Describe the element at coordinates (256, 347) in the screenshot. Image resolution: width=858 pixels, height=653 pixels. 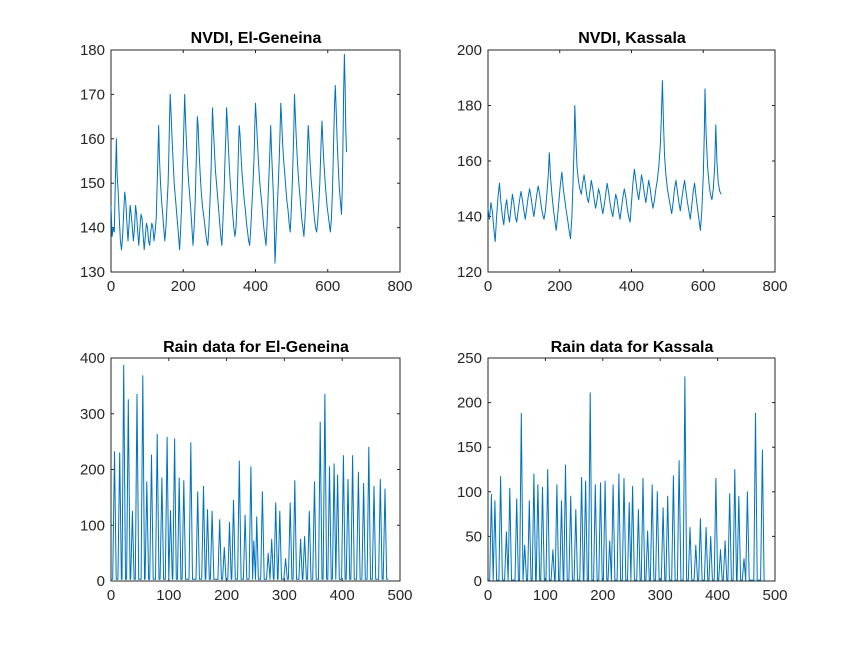
I see `subplot-title: Rain data for El-Geneina` at that location.